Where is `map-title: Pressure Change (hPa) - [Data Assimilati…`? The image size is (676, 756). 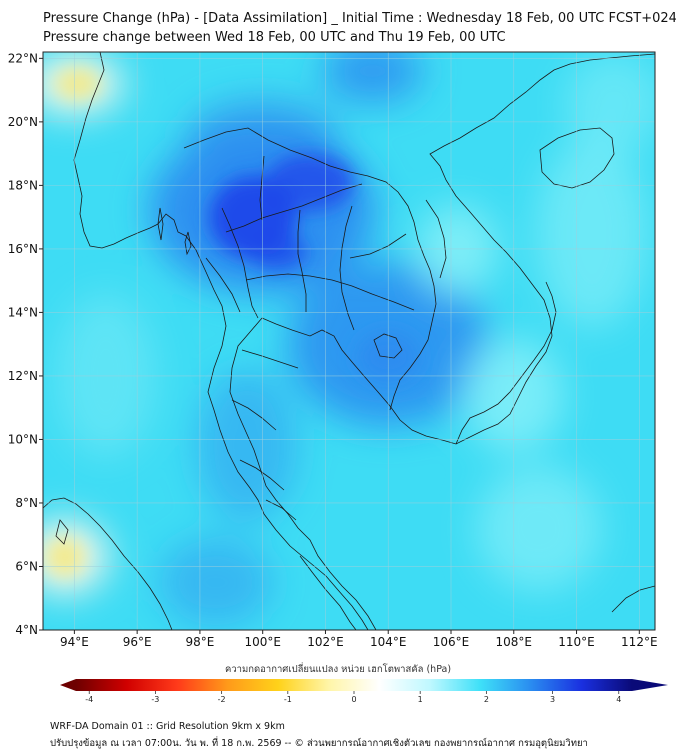
map-title: Pressure Change (hPa) - [Data Assimilati… is located at coordinates (359, 18).